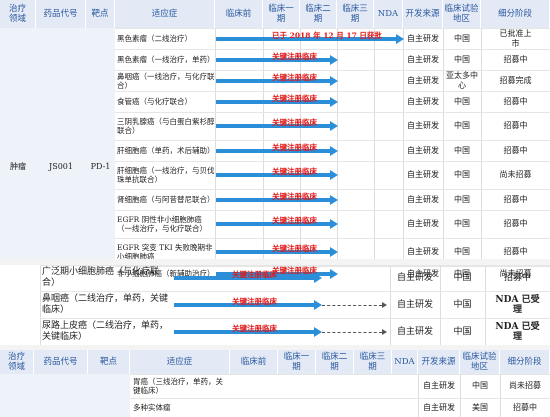 This screenshot has height=417, width=550. Describe the element at coordinates (462, 14) in the screenshot. I see `col-region: 临床试验 地区` at that location.